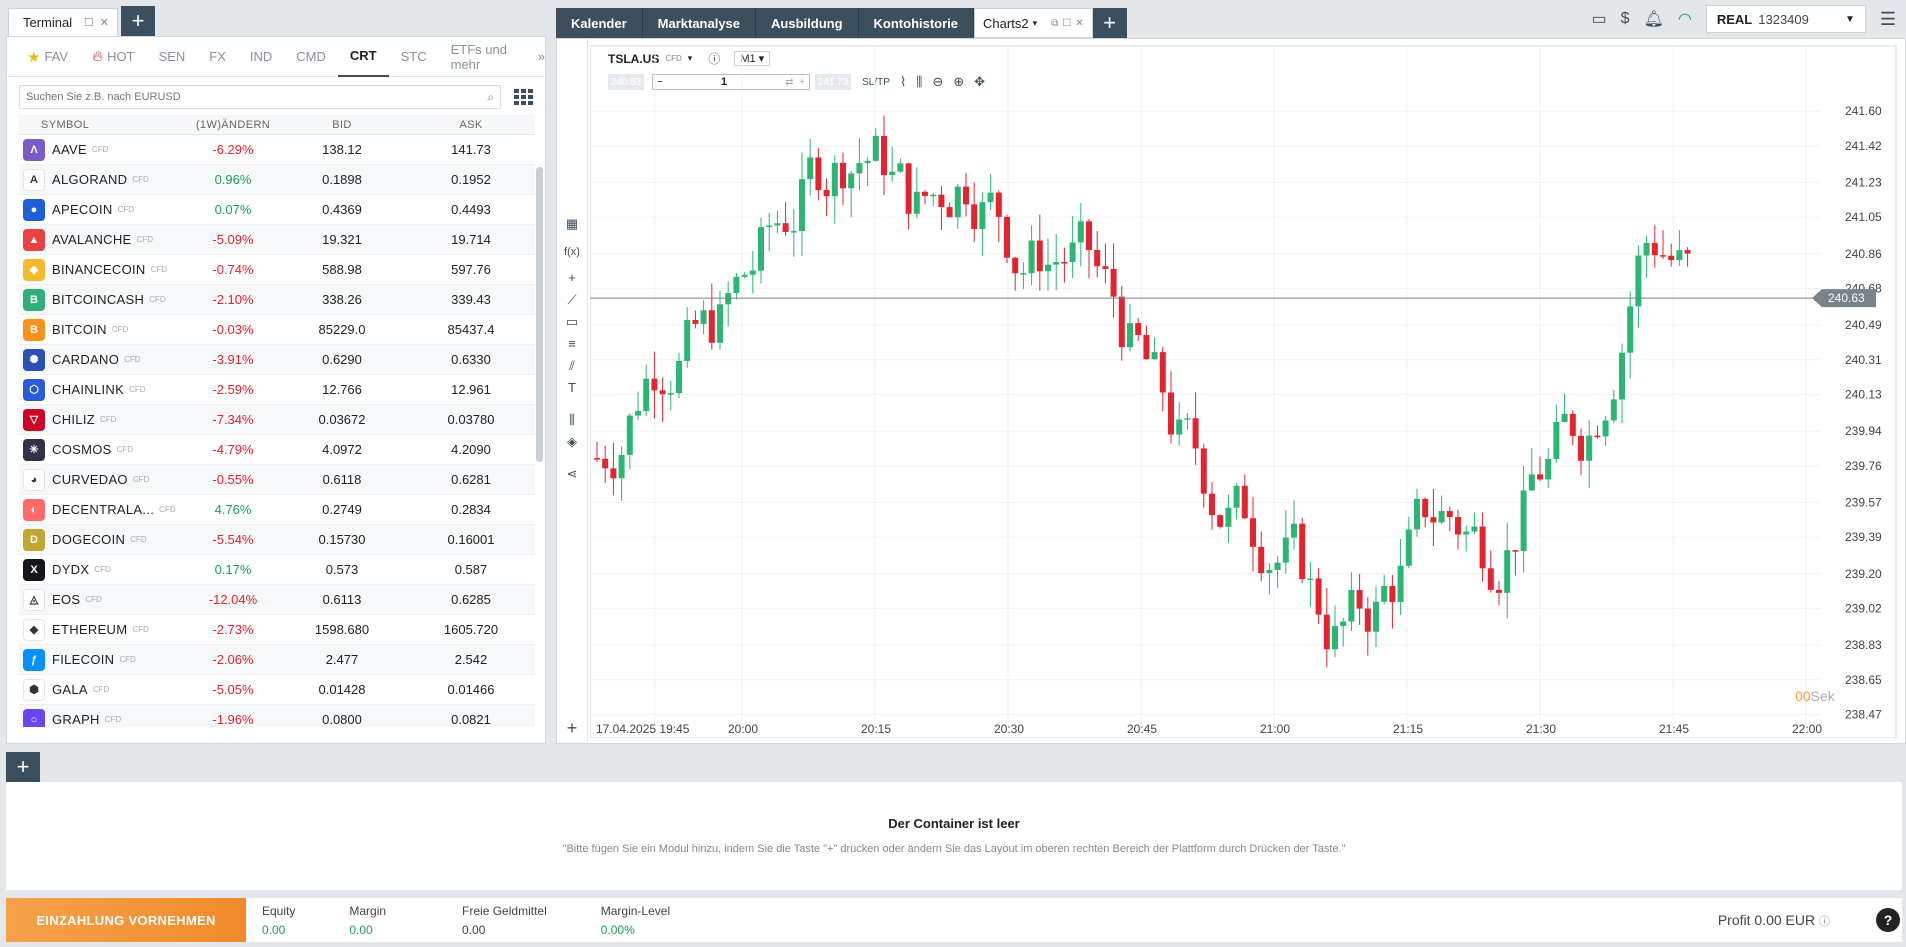  I want to click on table-row: ⬢ GALA CFD -5.05% 0.01428 0.01466, so click(277, 690).